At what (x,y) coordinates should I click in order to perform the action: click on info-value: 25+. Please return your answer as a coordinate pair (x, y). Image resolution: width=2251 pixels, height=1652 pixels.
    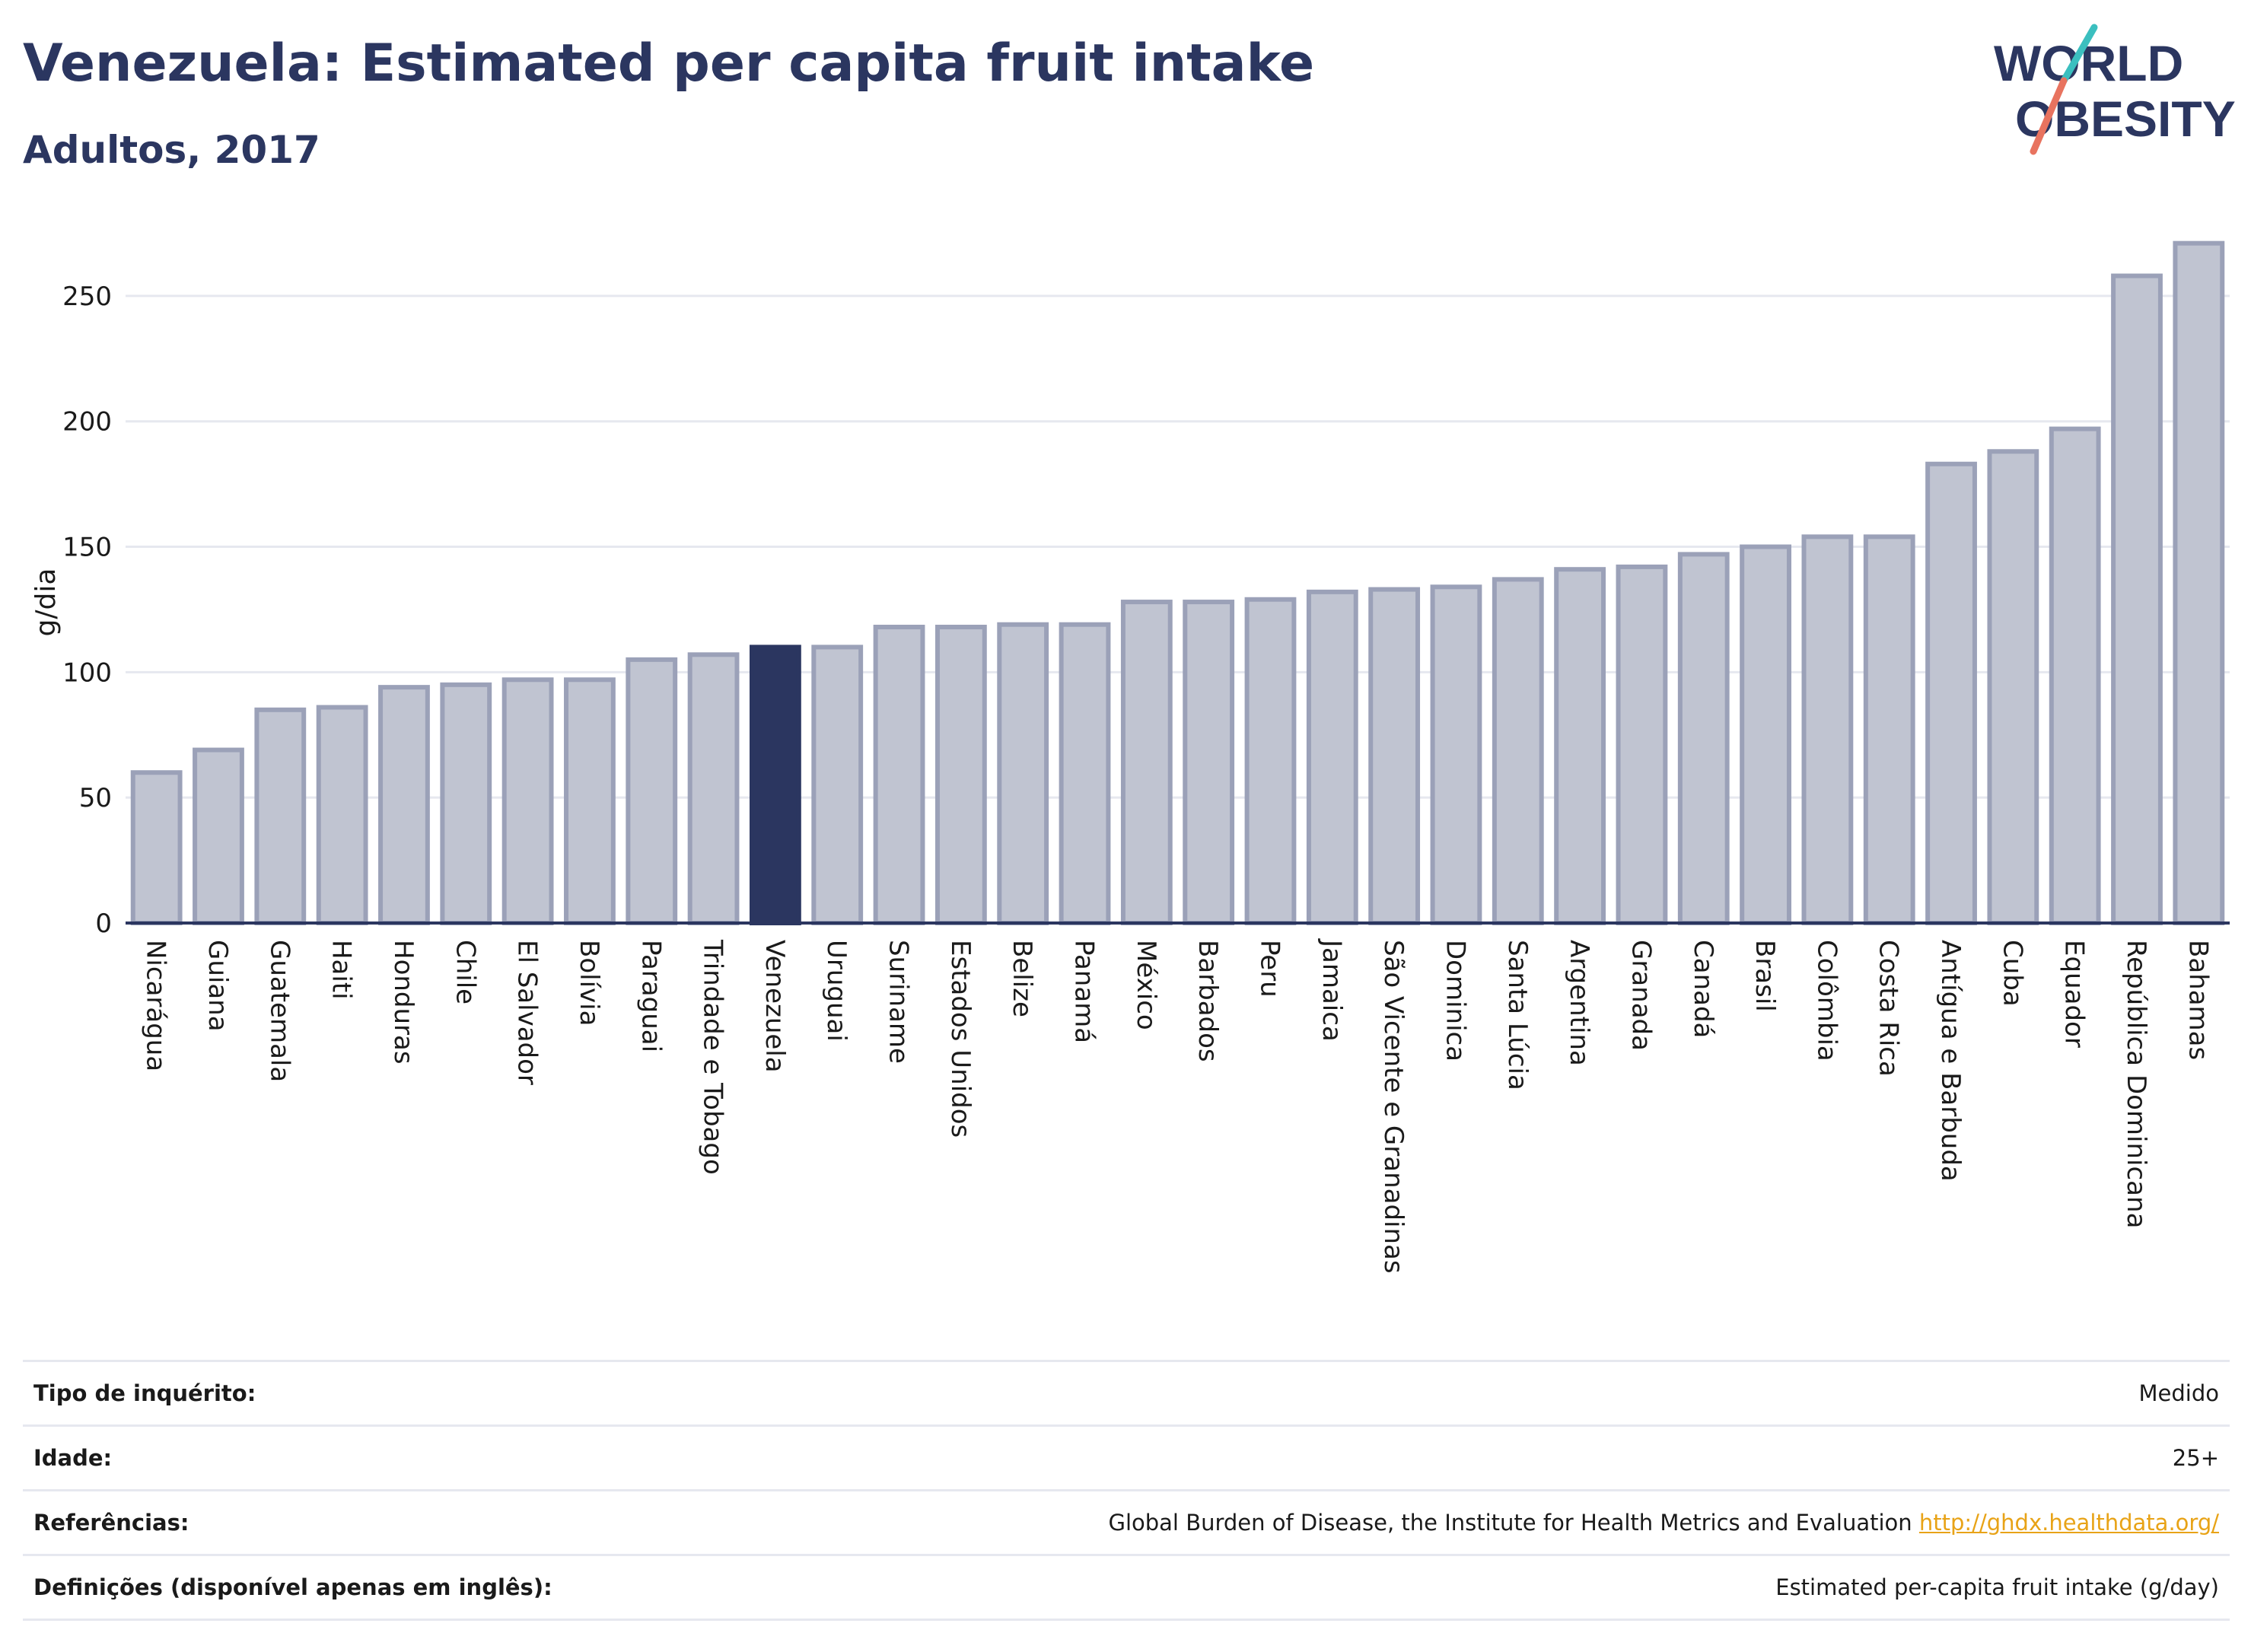
    Looking at the image, I should click on (2196, 1458).